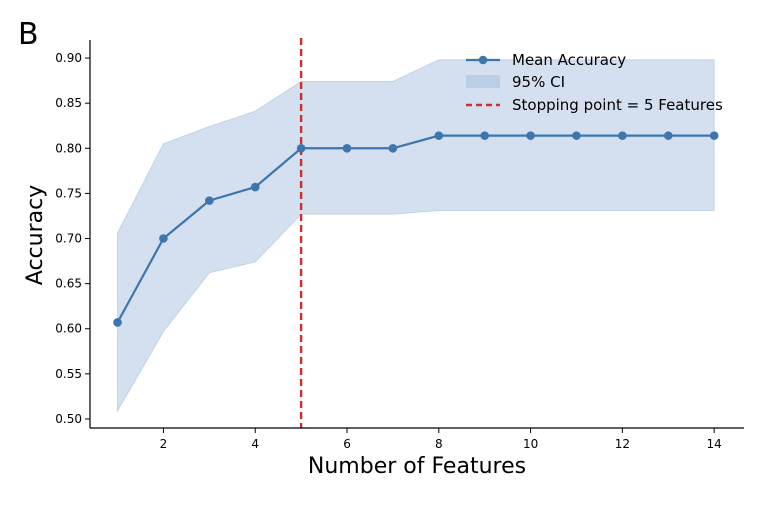 The image size is (772, 510). What do you see at coordinates (68, 239) in the screenshot?
I see `y-tick-label: 0.70` at bounding box center [68, 239].